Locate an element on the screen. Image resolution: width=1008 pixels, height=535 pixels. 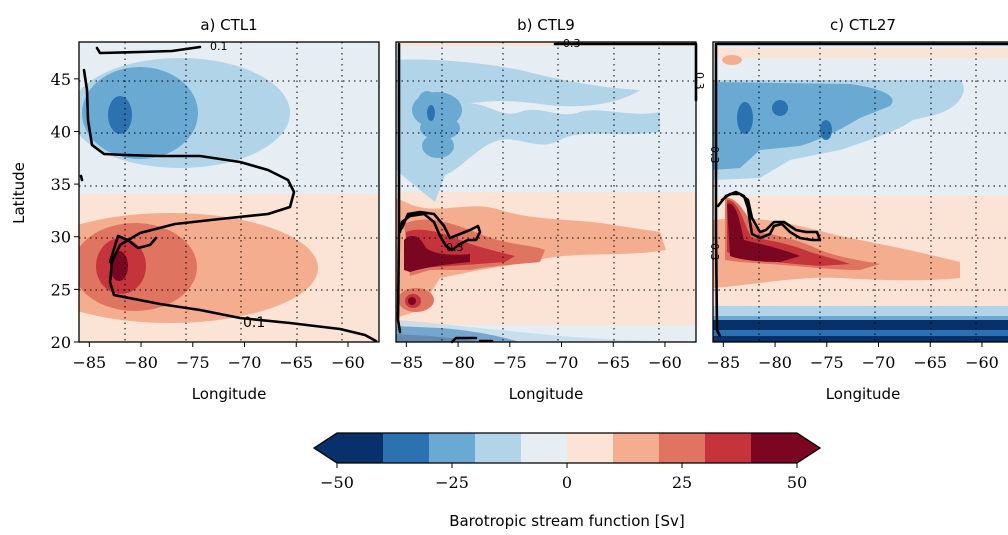
panel-ctl27-xticks: −85 −80 −75 −70 −65 −60 is located at coordinates (852, 357).